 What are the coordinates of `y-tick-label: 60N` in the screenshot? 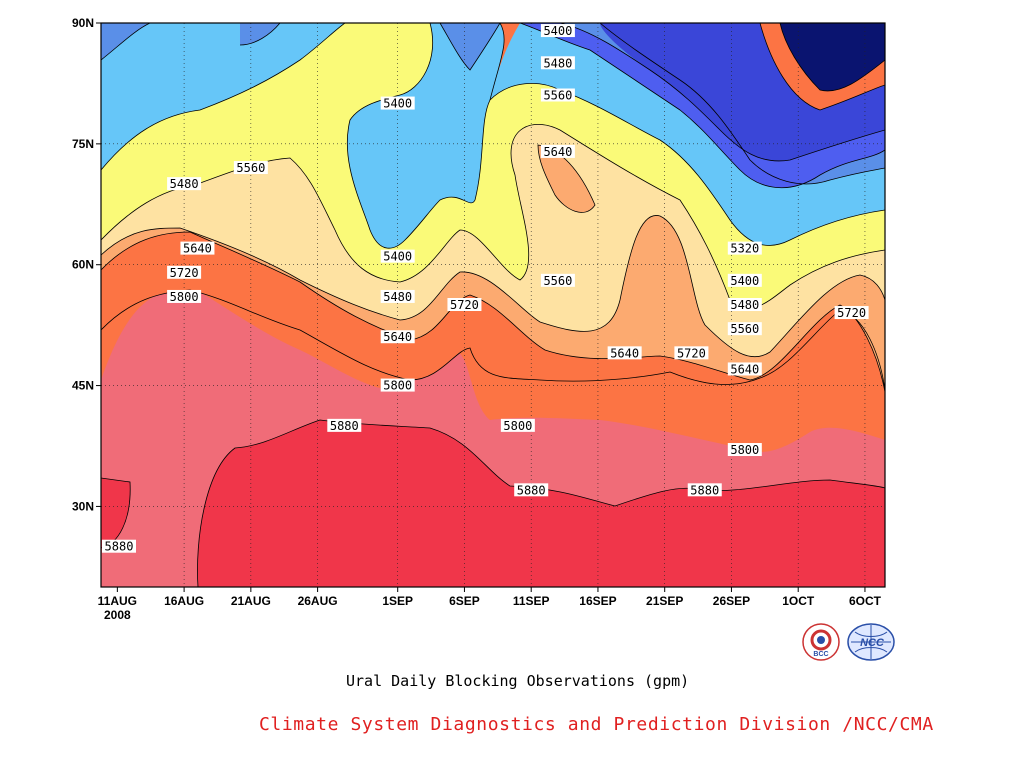 It's located at (83, 265).